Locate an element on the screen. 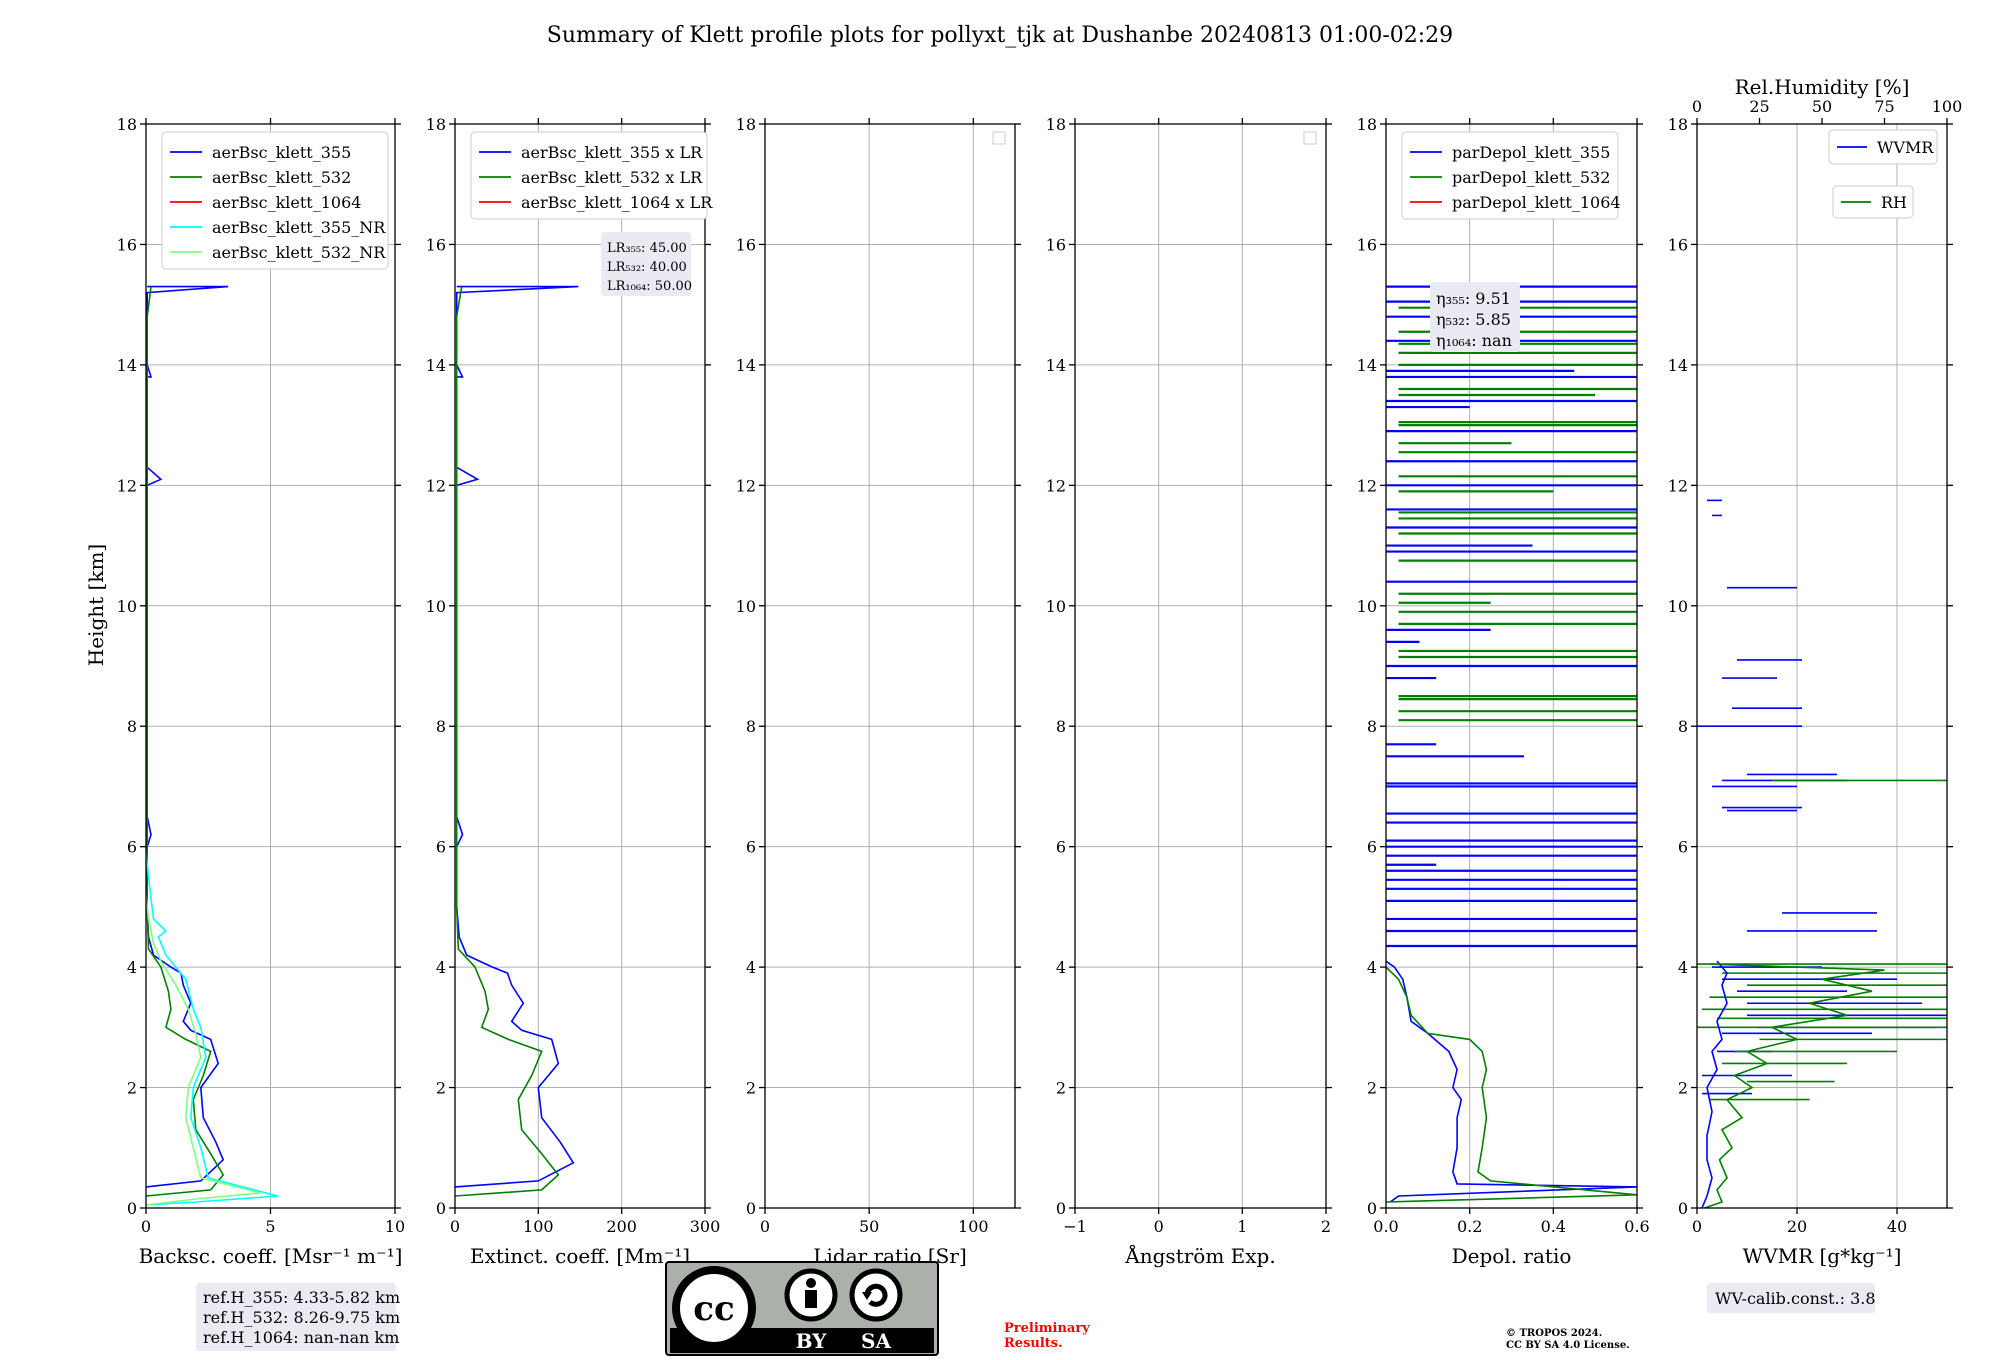 The height and width of the screenshot is (1360, 2000). legend-label: parDepol_klett_1064 is located at coordinates (1536, 202).